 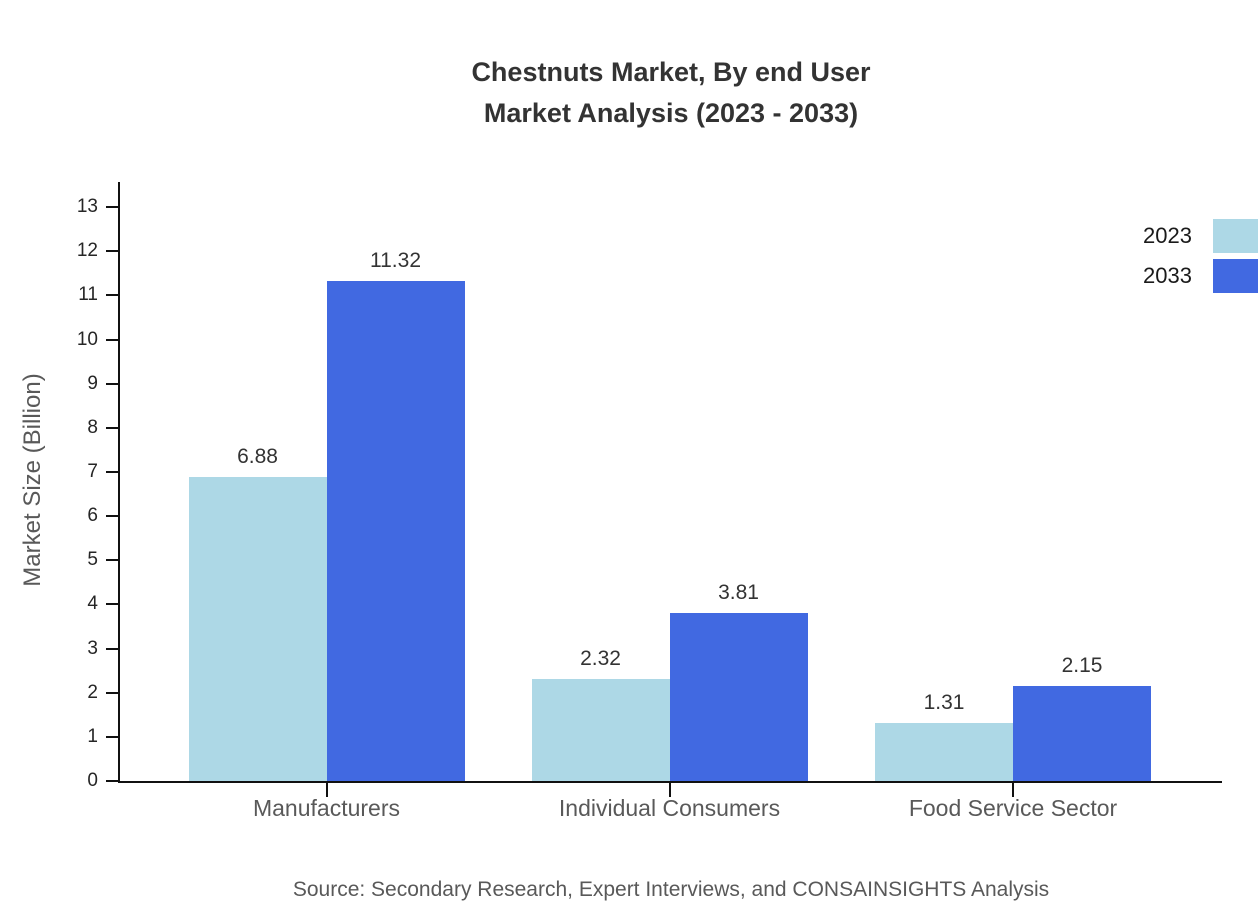 What do you see at coordinates (87, 207) in the screenshot?
I see `y-axis-tick-label: 13` at bounding box center [87, 207].